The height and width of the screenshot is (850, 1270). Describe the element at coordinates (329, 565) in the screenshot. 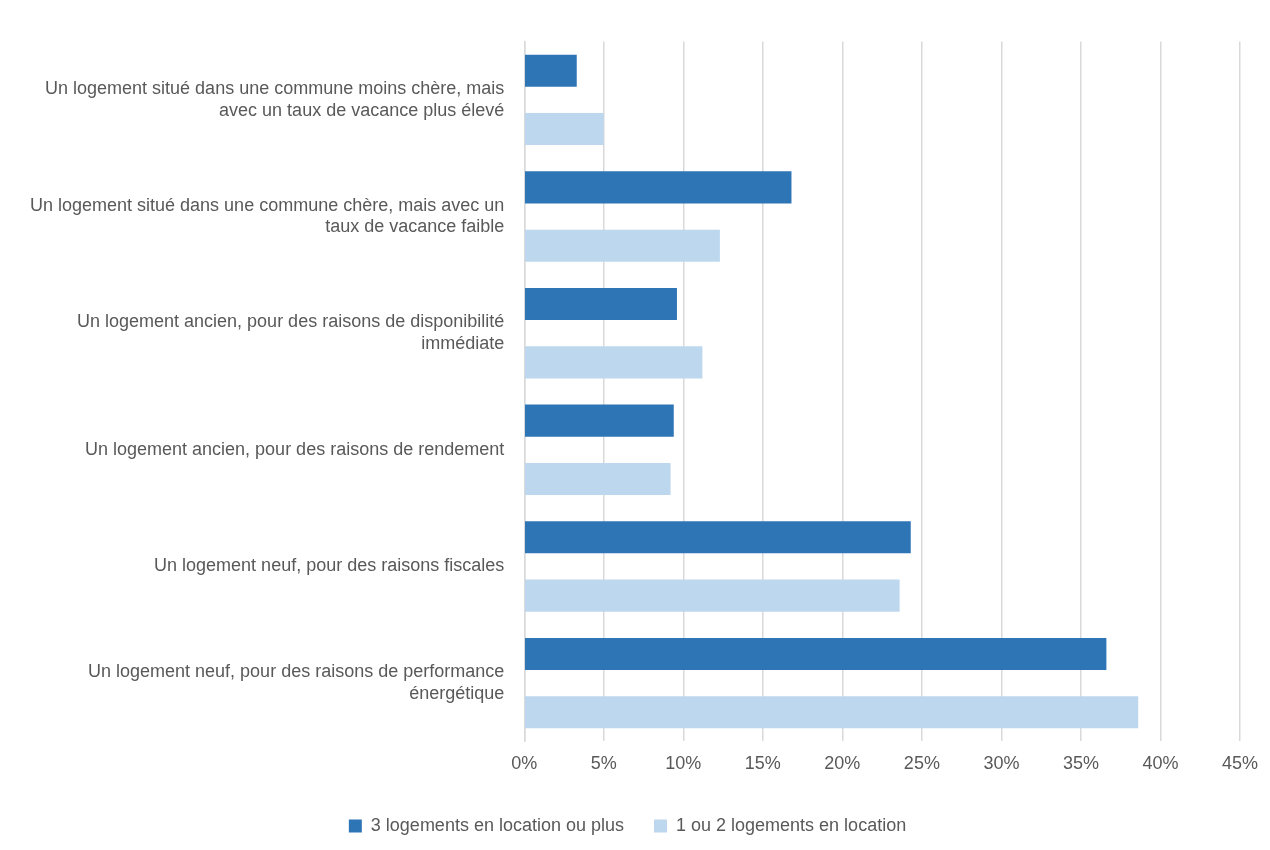

I see `y-tick-label: Un logement neuf, pour des raisons fiscales` at that location.